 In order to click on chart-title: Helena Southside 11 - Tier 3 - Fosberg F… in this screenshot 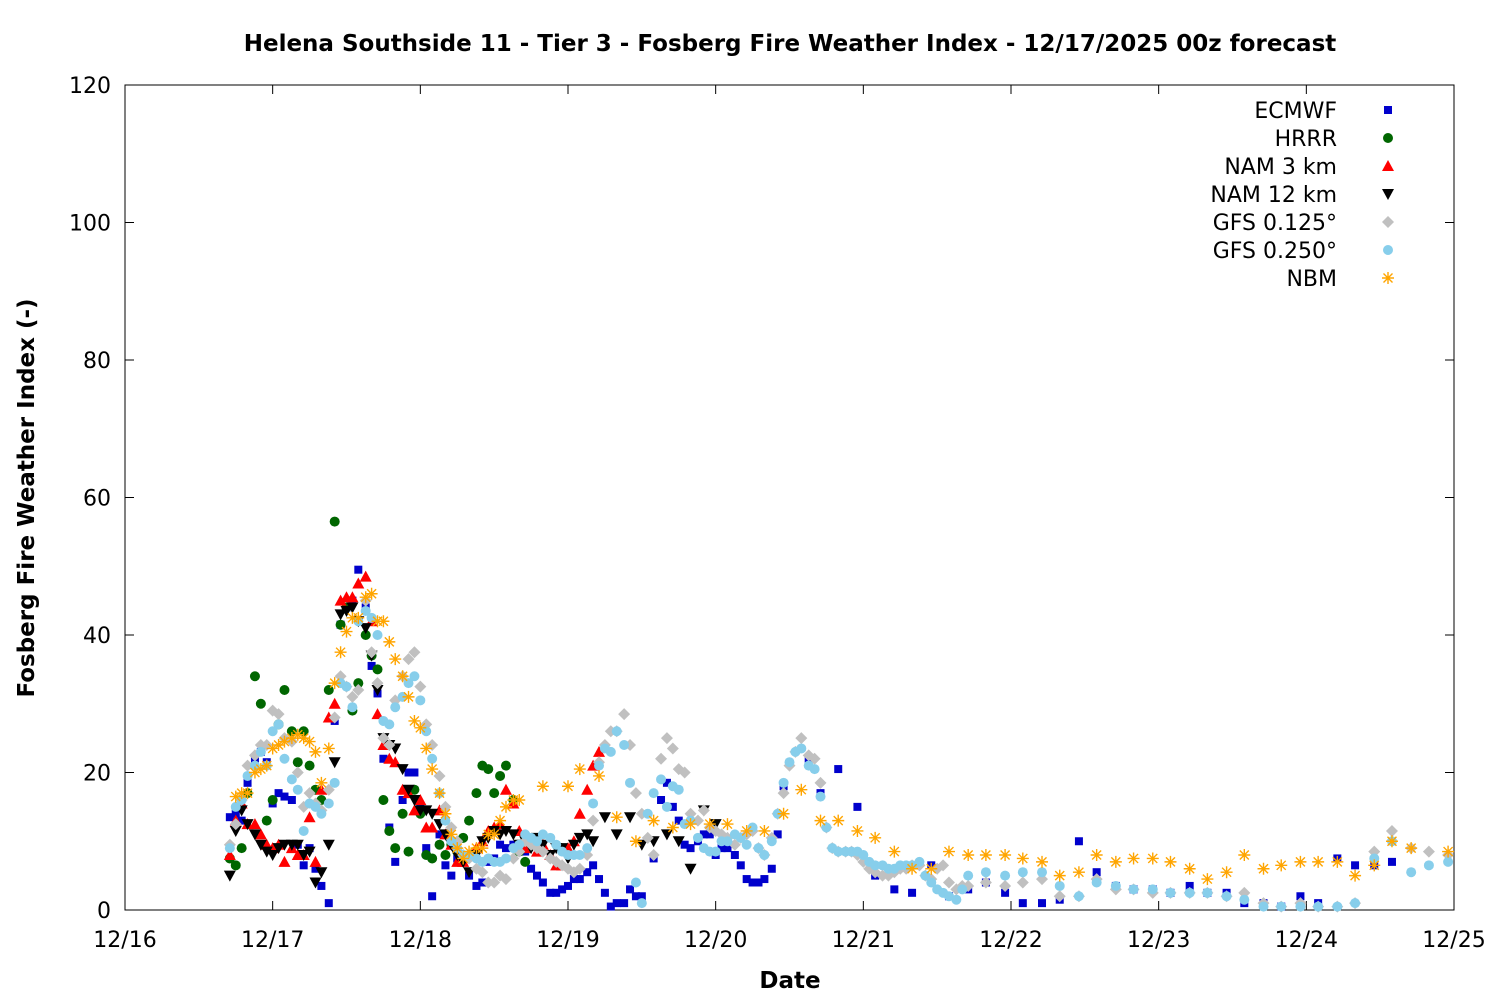, I will do `click(790, 44)`.